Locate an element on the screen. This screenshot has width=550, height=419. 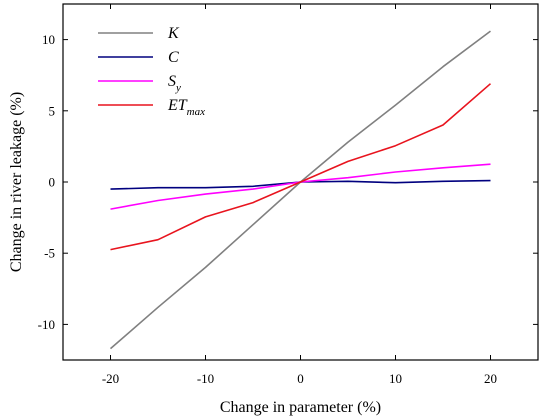
x-tick-label: -20 is located at coordinates (110, 378).